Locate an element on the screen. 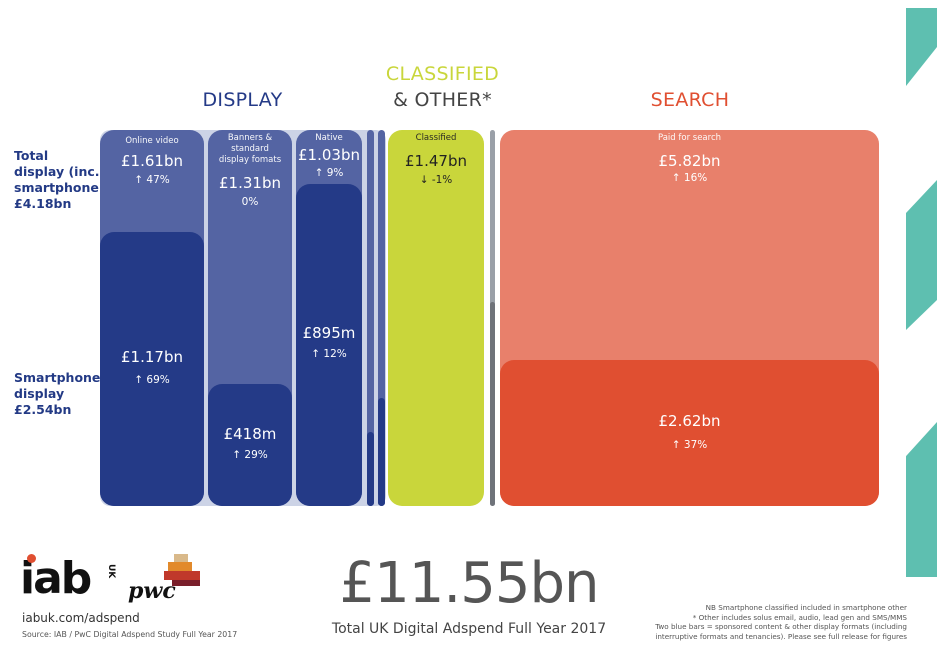 This screenshot has height=662, width=937. iab-logo-text: iab is located at coordinates (56, 578).